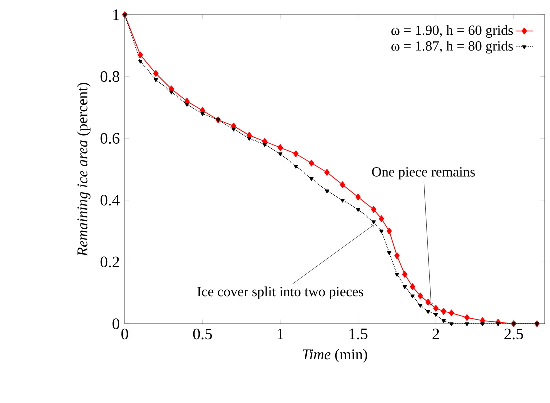  Describe the element at coordinates (453, 31) in the screenshot. I see `legend-label: ω = 1.90, h = 60 grids` at that location.